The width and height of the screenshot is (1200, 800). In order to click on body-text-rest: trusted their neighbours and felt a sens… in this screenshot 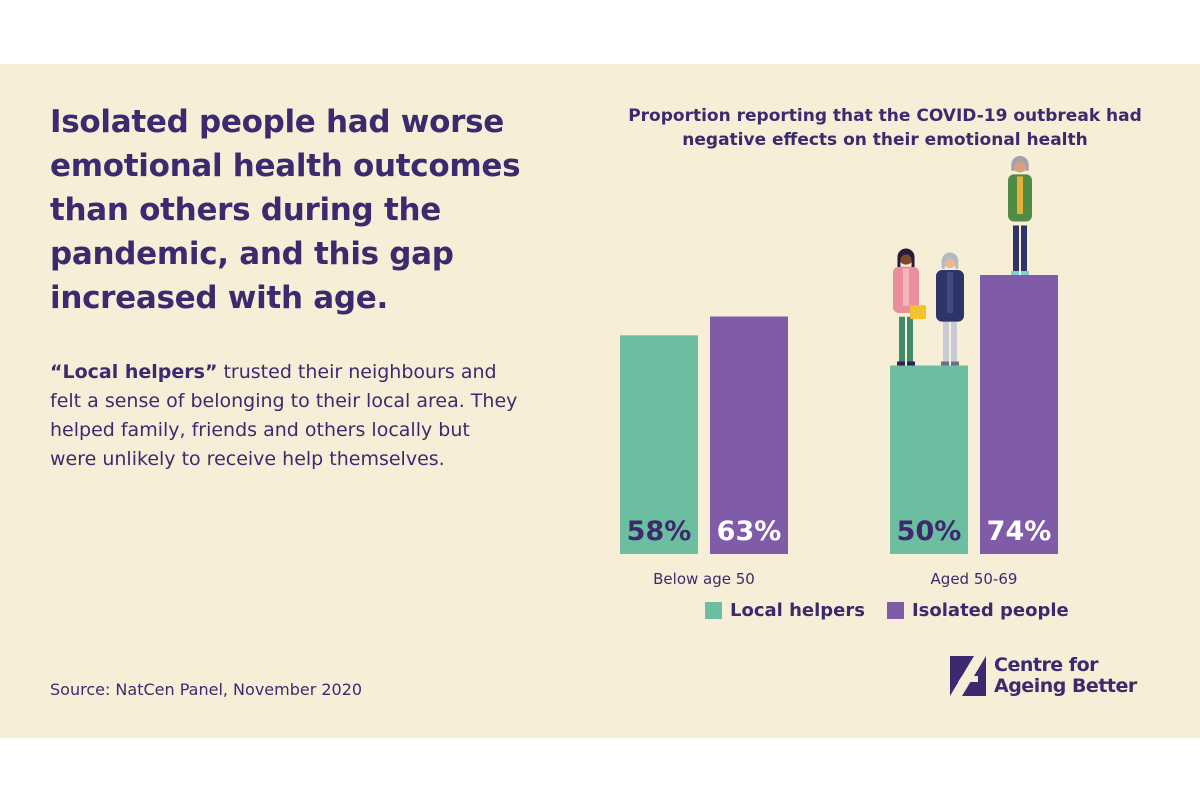, I will do `click(284, 415)`.